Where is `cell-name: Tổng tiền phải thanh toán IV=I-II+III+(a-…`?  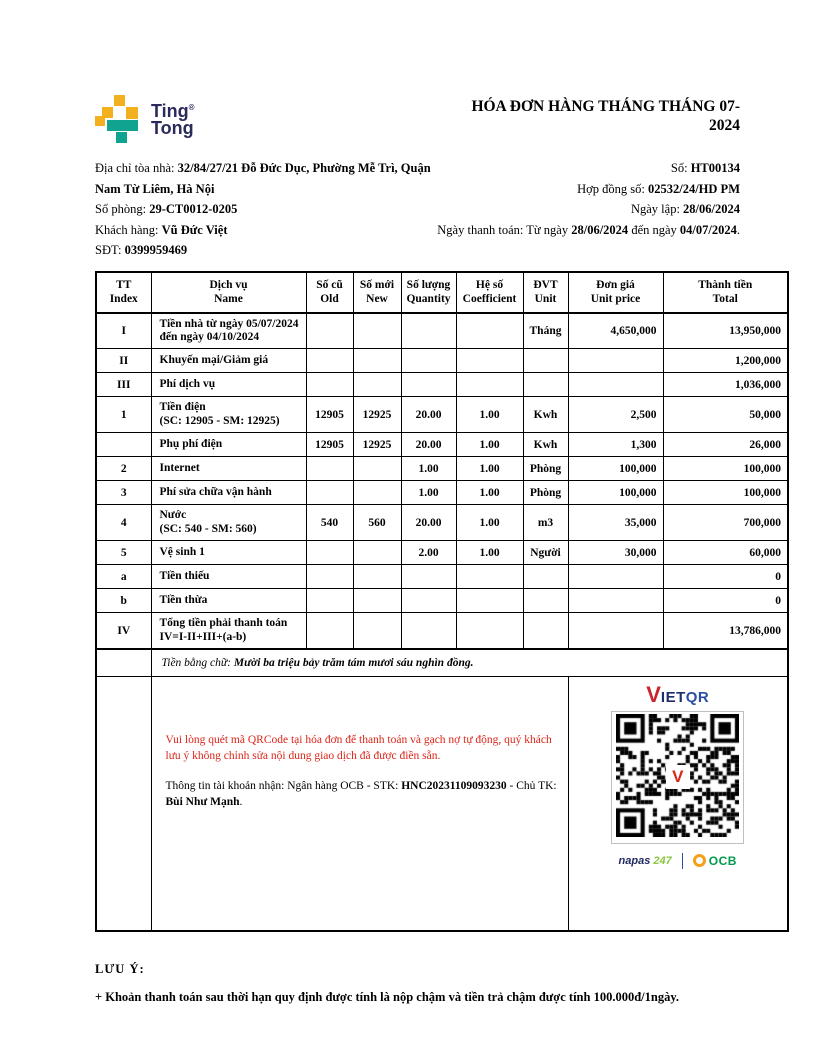
cell-name: Tổng tiền phải thanh toán IV=I-II+III+(a-… is located at coordinates (228, 631).